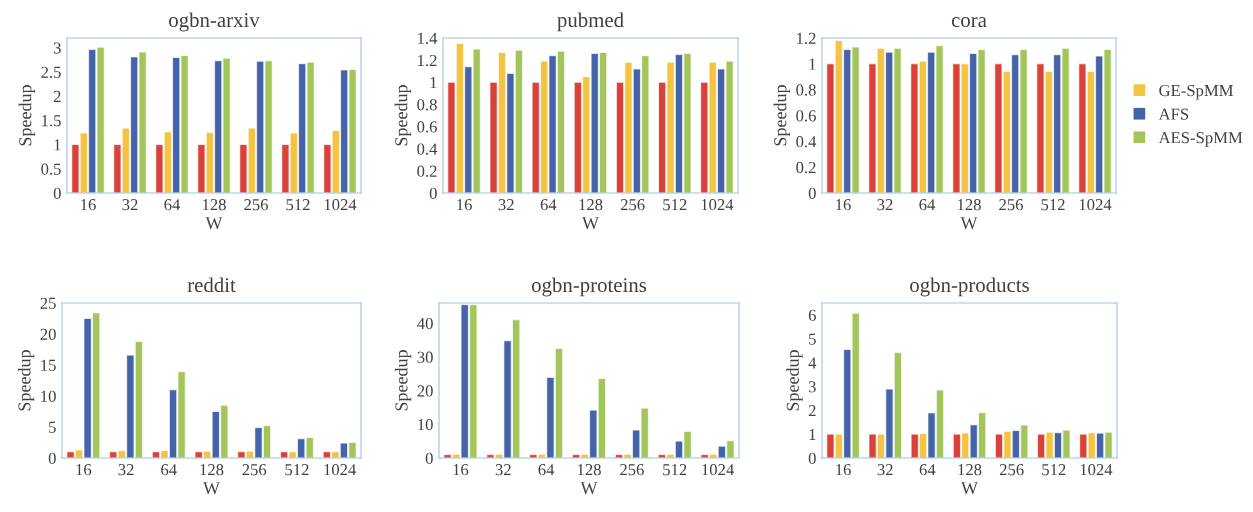  What do you see at coordinates (1200, 139) in the screenshot?
I see `legend-label: AES-SpMM` at bounding box center [1200, 139].